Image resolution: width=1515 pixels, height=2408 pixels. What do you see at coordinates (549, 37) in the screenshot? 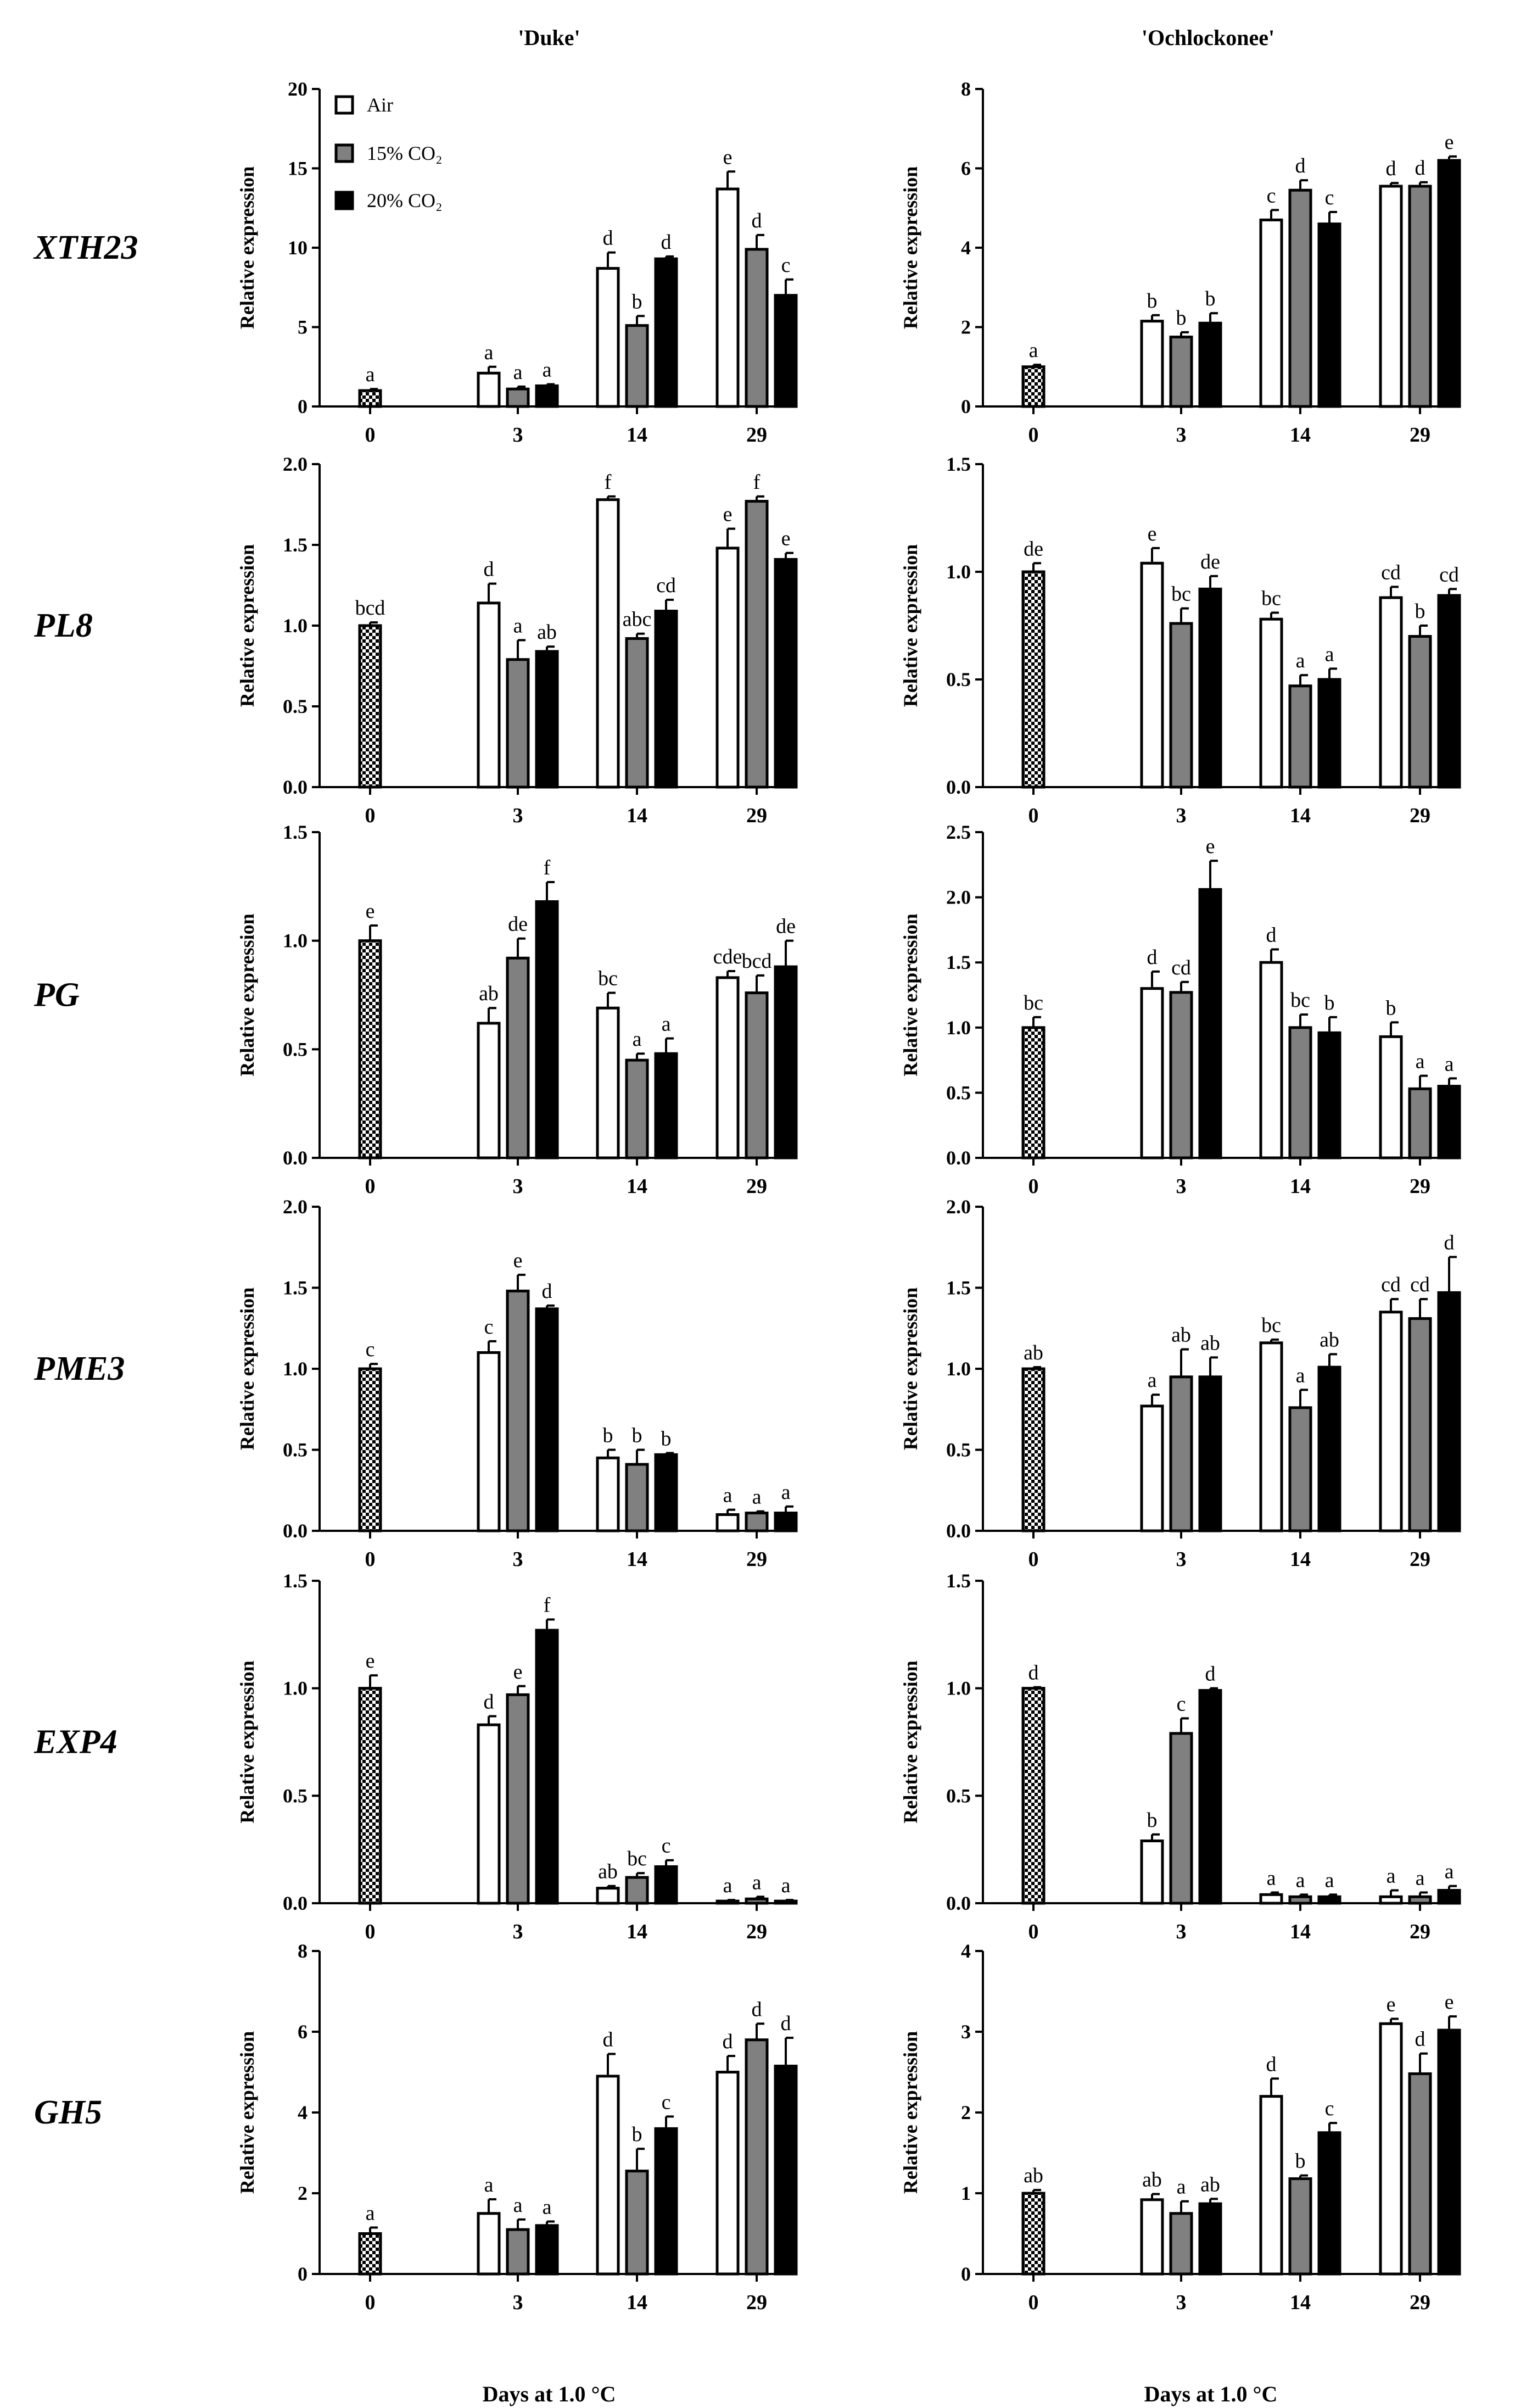
I see `column-title-duke: 'Duke'` at bounding box center [549, 37].